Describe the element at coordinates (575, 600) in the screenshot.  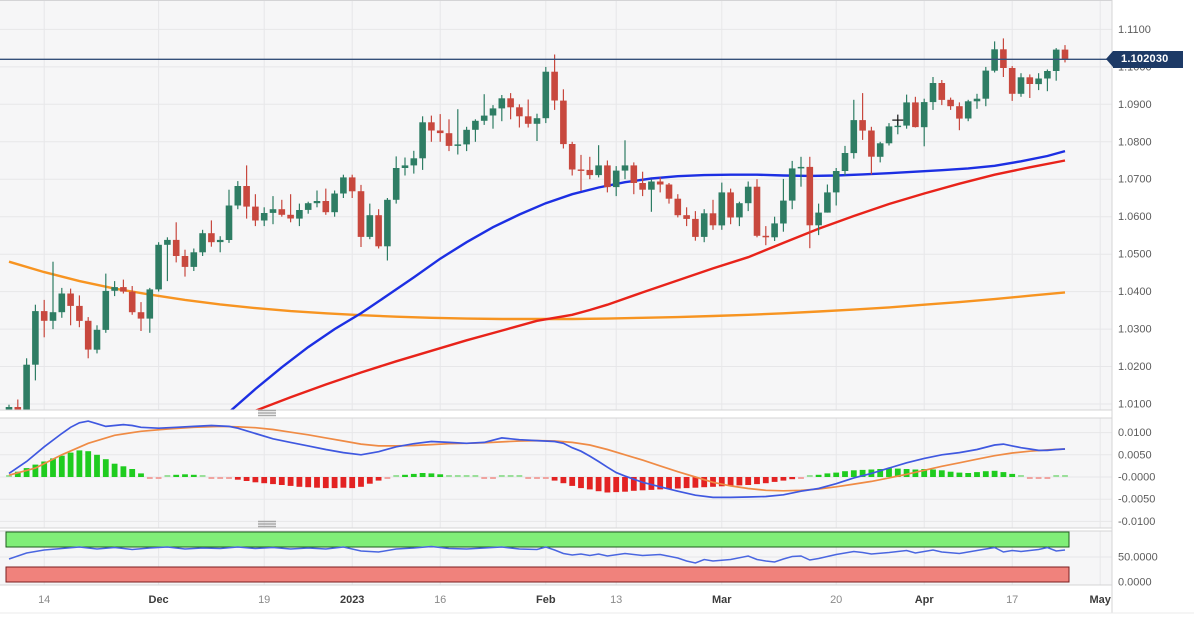
I see `time-axis-labels: 14 Dec 19 2023 16 Feb 13 Mar 20 Apr 17 May` at that location.